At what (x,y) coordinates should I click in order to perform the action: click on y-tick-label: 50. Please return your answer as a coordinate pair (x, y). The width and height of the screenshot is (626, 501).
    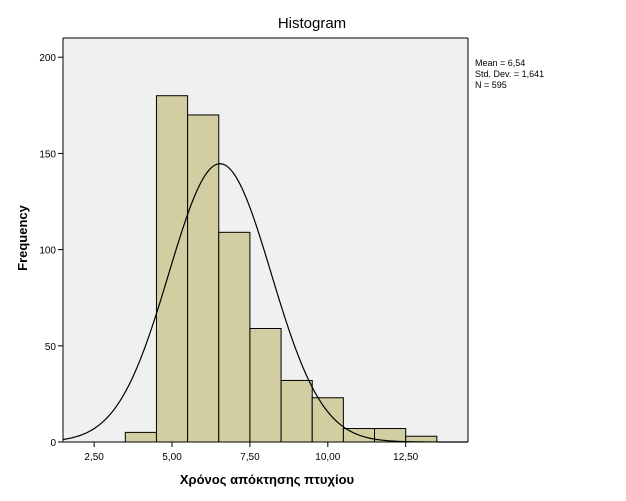
    Looking at the image, I should click on (51, 347).